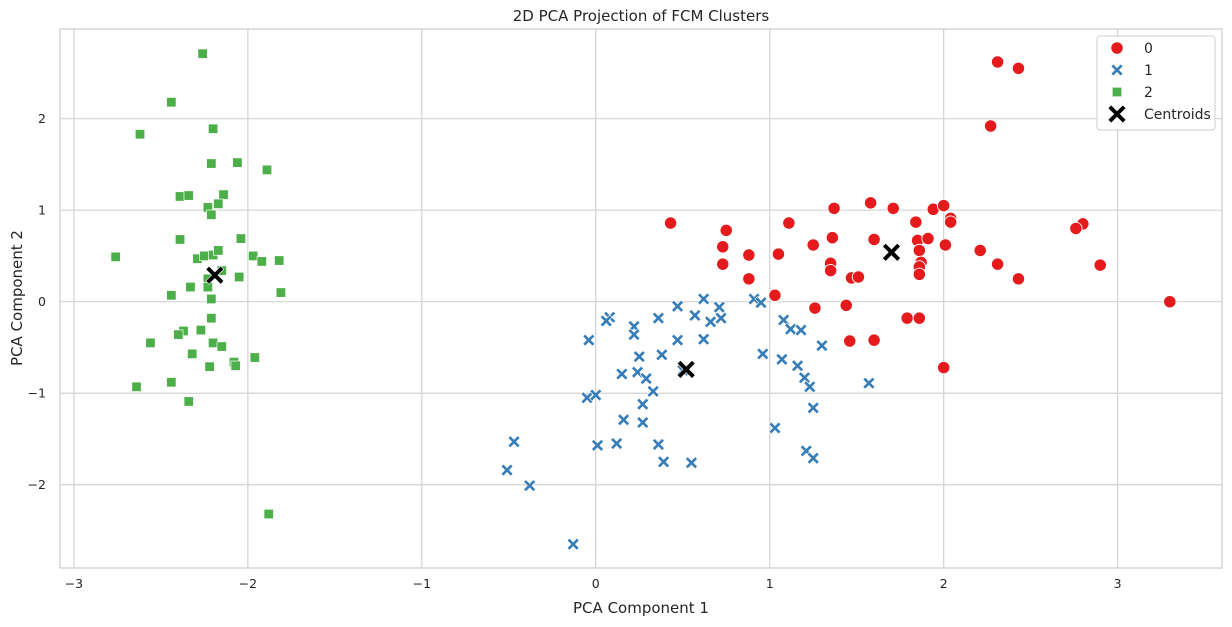  I want to click on y-tick-label: 0, so click(42, 301).